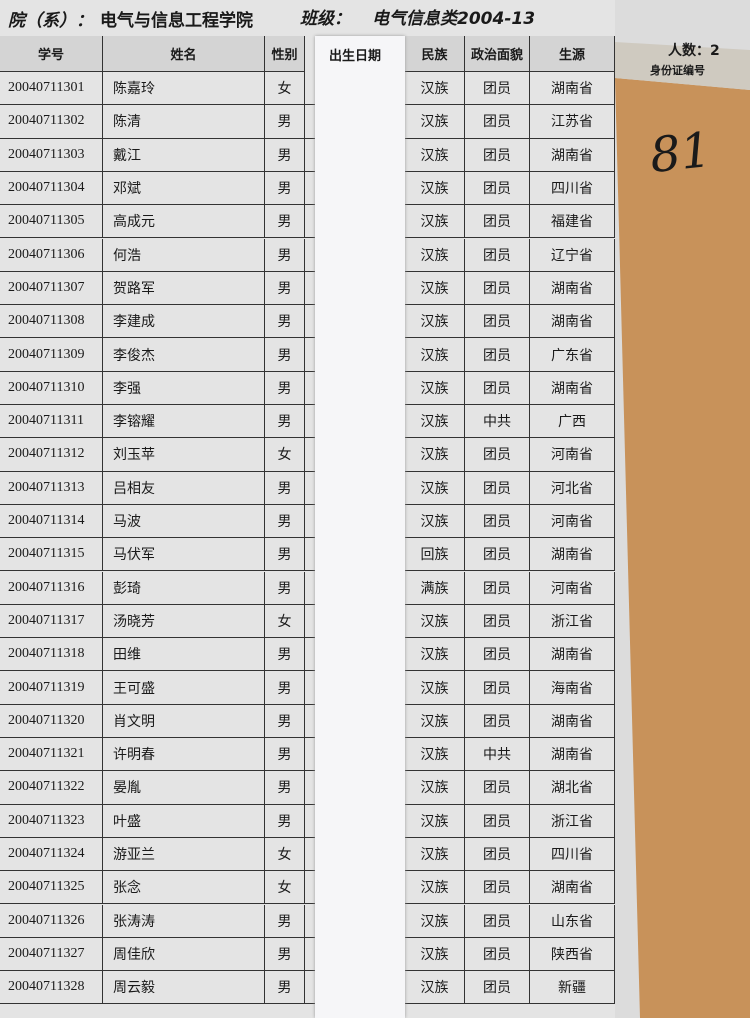  Describe the element at coordinates (572, 488) in the screenshot. I see `origin: 河北省` at that location.